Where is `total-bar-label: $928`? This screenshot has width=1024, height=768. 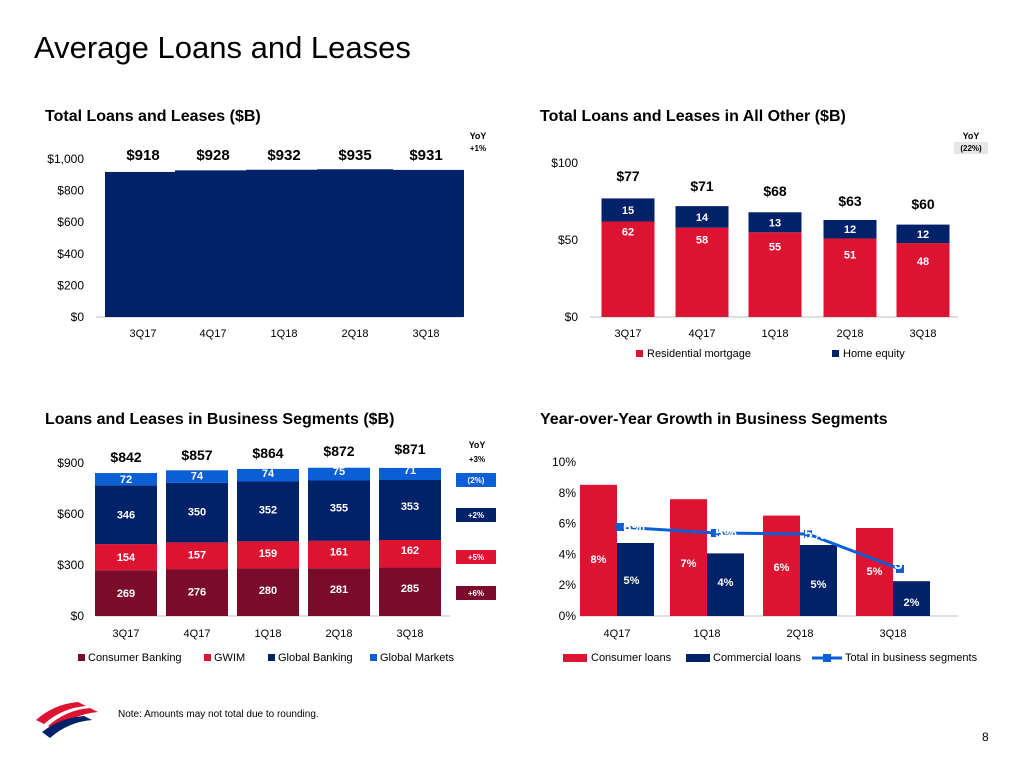
total-bar-label: $928 is located at coordinates (212, 155).